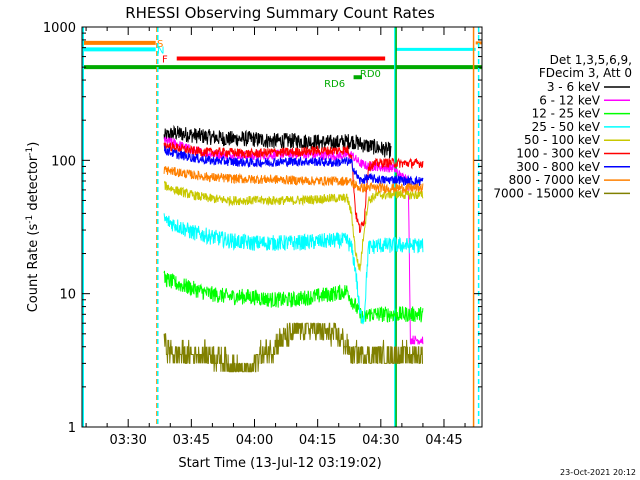 The width and height of the screenshot is (640, 480). Describe the element at coordinates (160, 44) in the screenshot. I see `flag-label-s: S` at that location.